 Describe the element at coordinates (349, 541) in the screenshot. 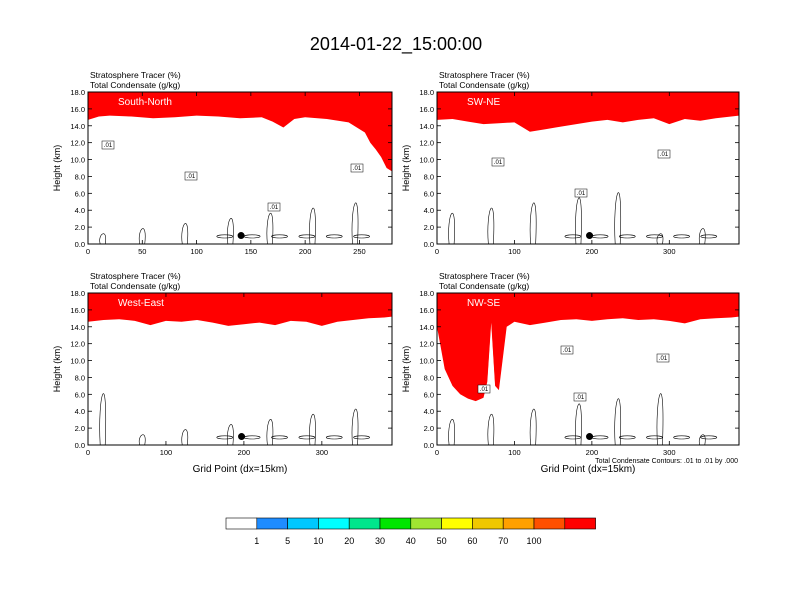

I see `colorbar-label: 20` at that location.